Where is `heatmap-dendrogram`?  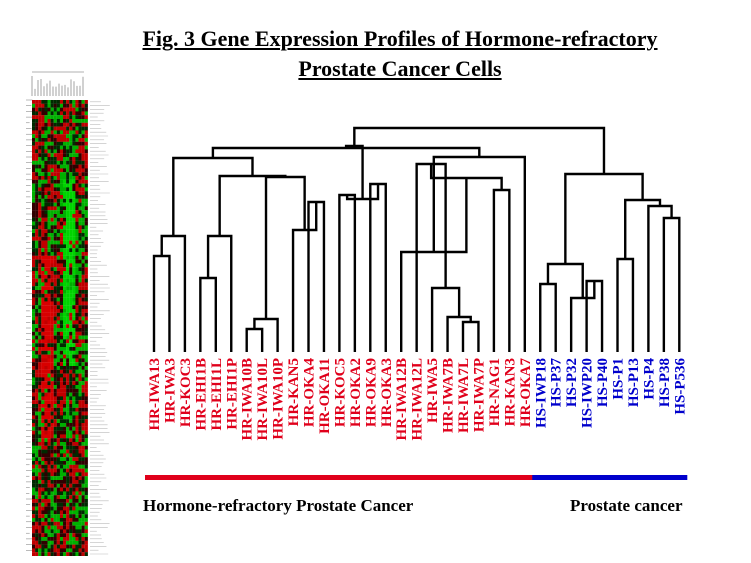
heatmap-dendrogram is located at coordinates (55, 311).